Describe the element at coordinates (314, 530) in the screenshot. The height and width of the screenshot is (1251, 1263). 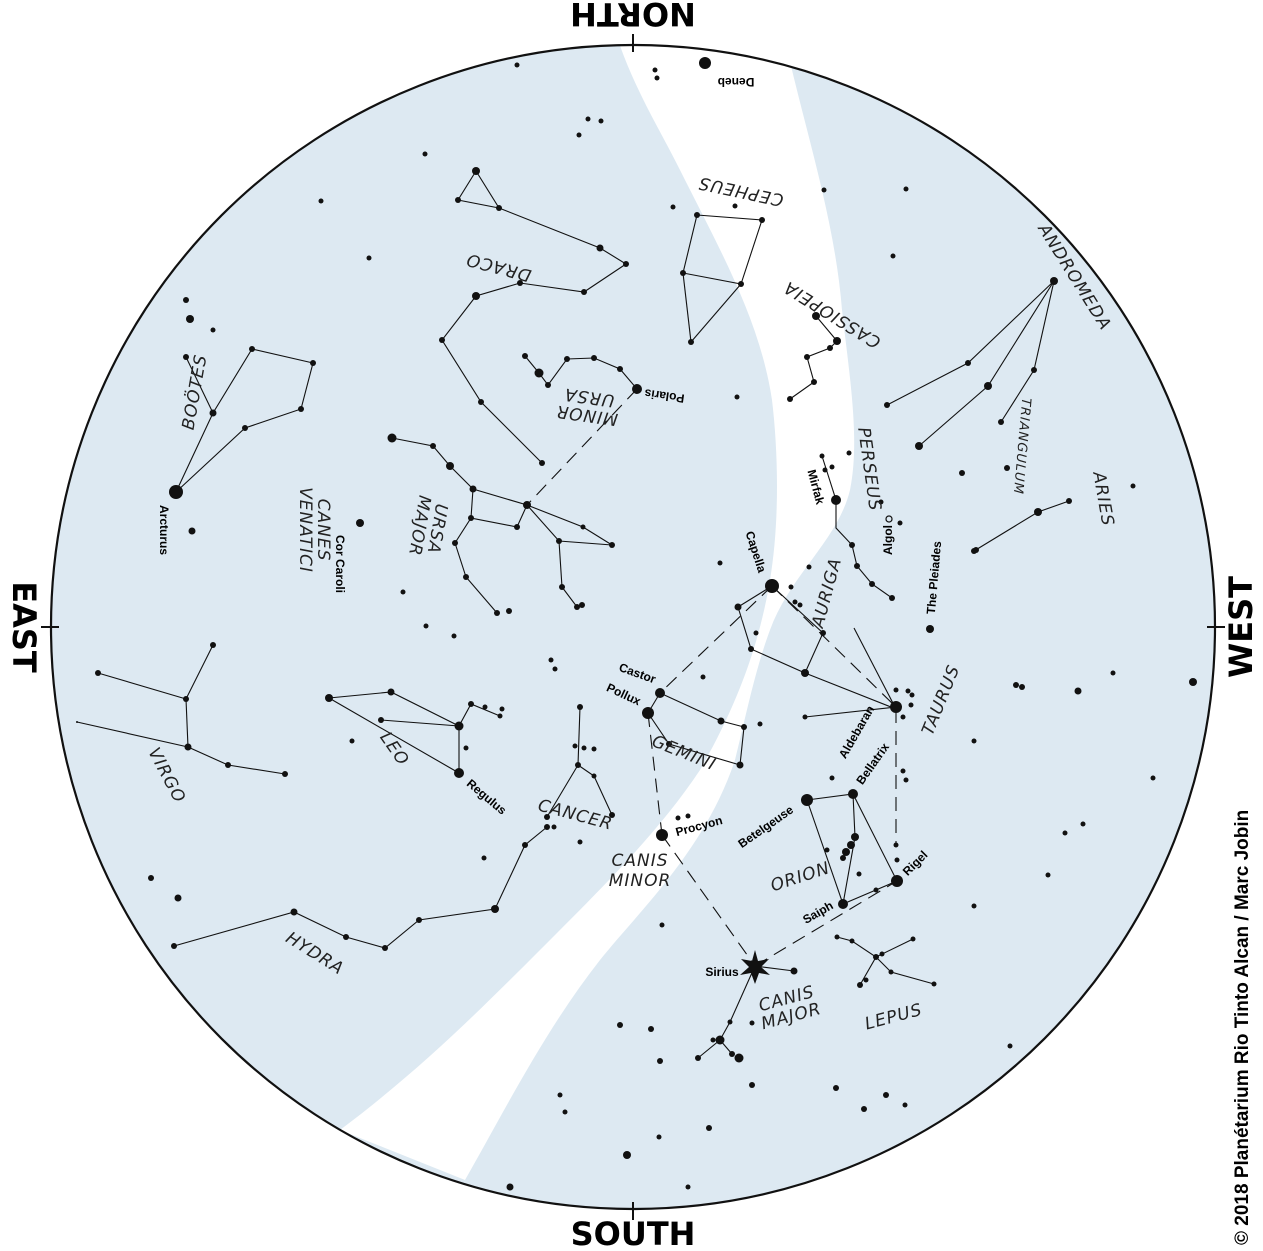
I see `constellation-canes-venatici: CANESVENATICI` at that location.